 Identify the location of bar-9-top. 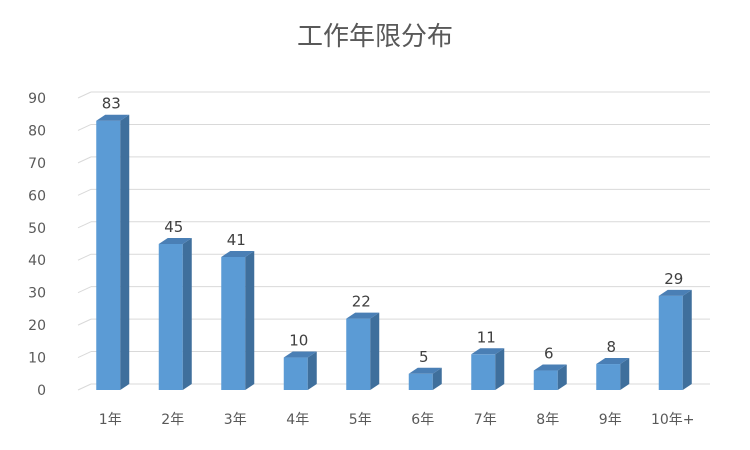
(675, 292).